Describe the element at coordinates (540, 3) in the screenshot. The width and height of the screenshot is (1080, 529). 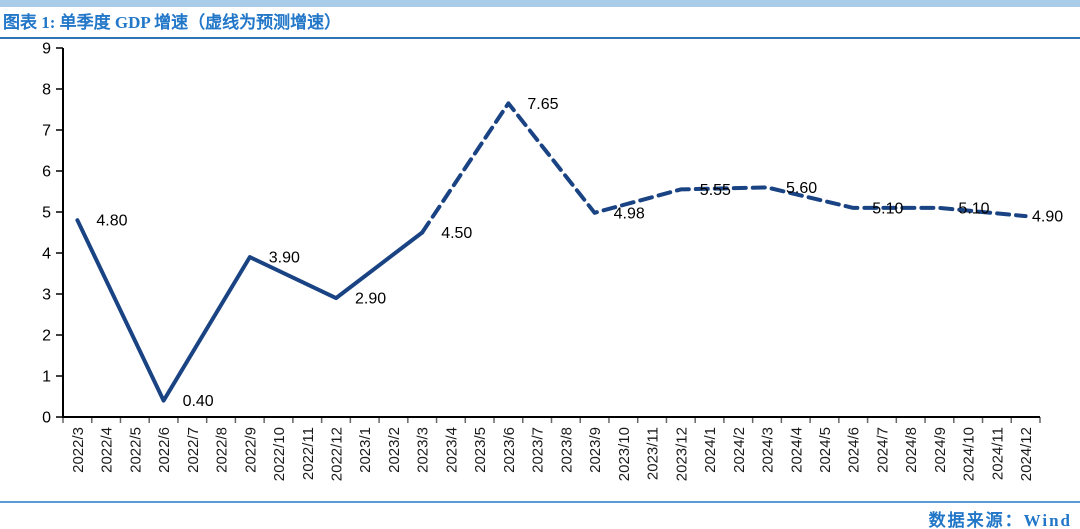
I see `top-accent-bar` at that location.